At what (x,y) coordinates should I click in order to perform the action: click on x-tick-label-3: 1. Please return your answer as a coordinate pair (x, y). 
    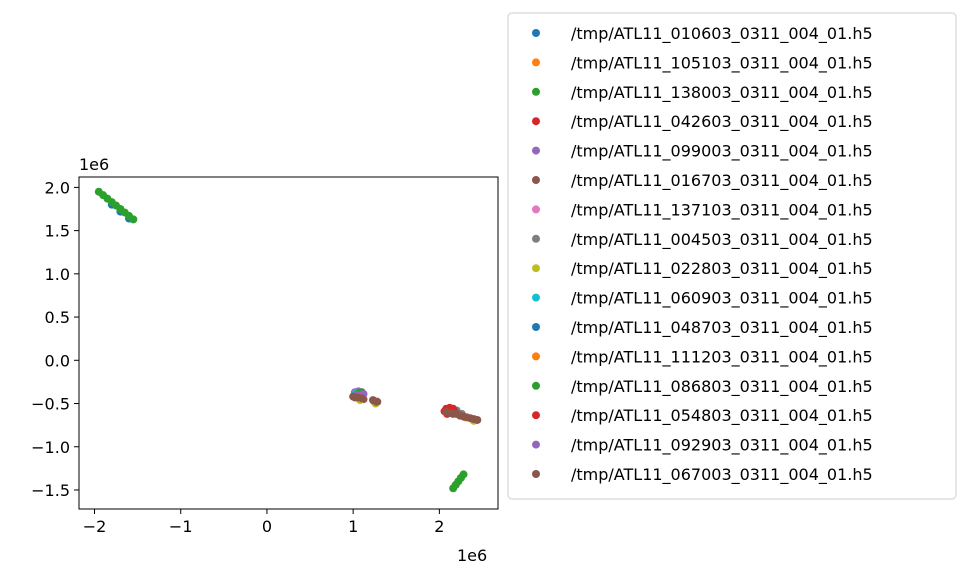
    Looking at the image, I should click on (353, 526).